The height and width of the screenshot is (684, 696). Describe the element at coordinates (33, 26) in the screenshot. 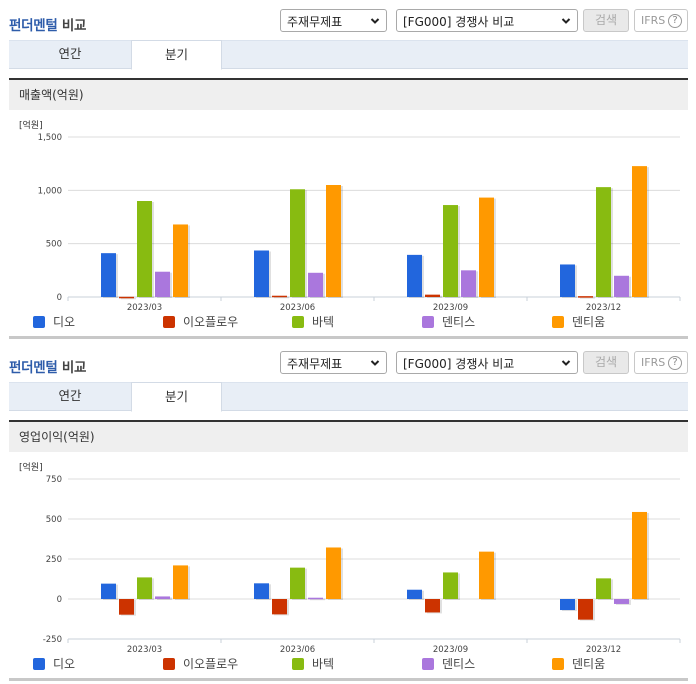

I see `panel-title-main: 펀더멘털` at that location.